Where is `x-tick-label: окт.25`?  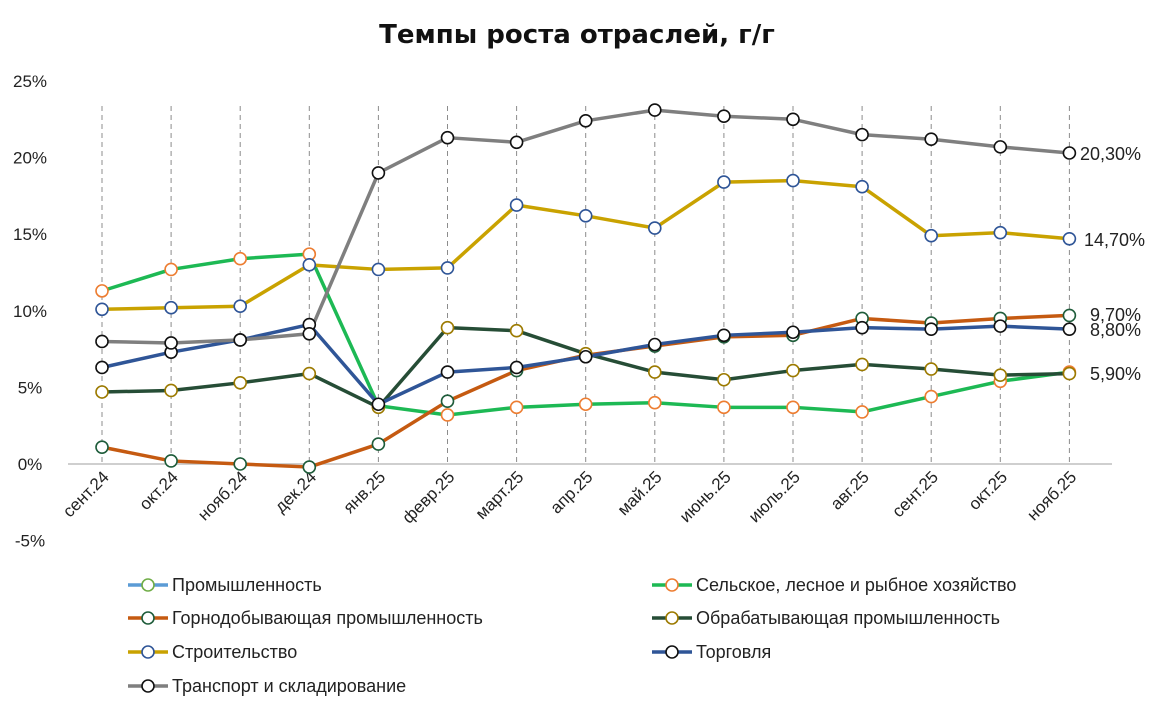 x-tick-label: окт.25 is located at coordinates (988, 490).